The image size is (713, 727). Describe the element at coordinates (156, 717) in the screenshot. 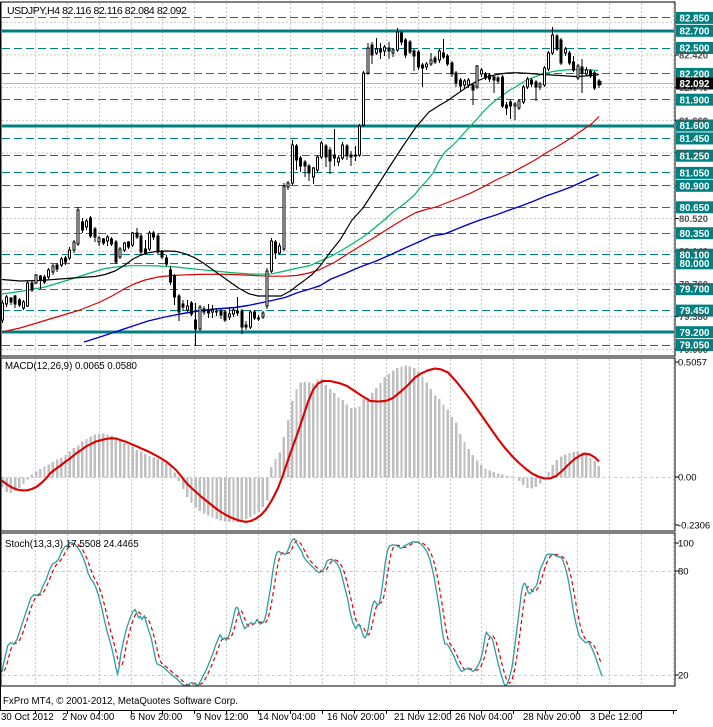

I see `svg-text: 6 Nov 20:00` at that location.